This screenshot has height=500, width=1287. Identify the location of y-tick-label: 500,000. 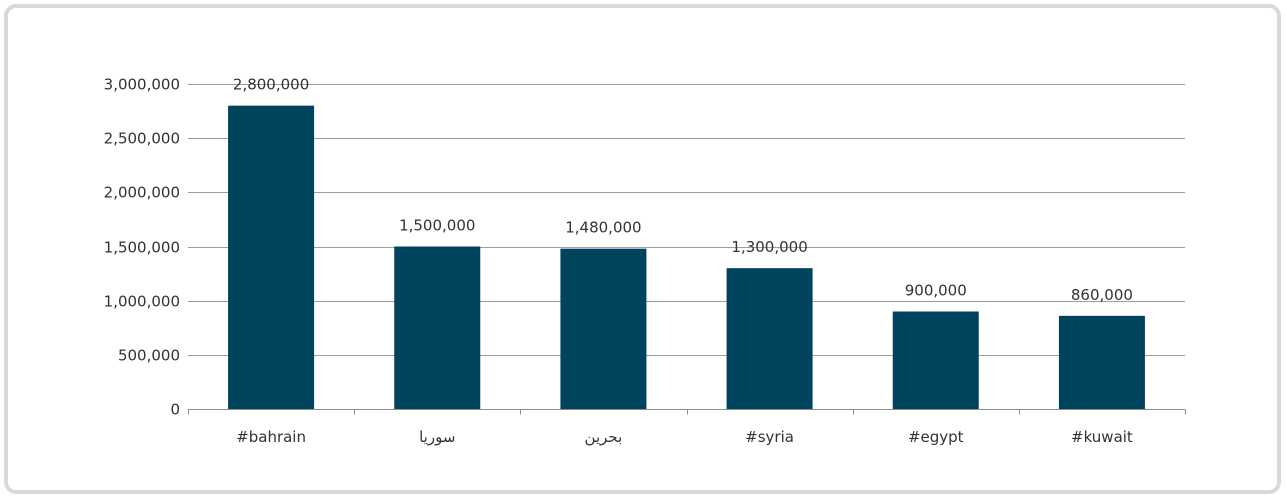
(149, 356).